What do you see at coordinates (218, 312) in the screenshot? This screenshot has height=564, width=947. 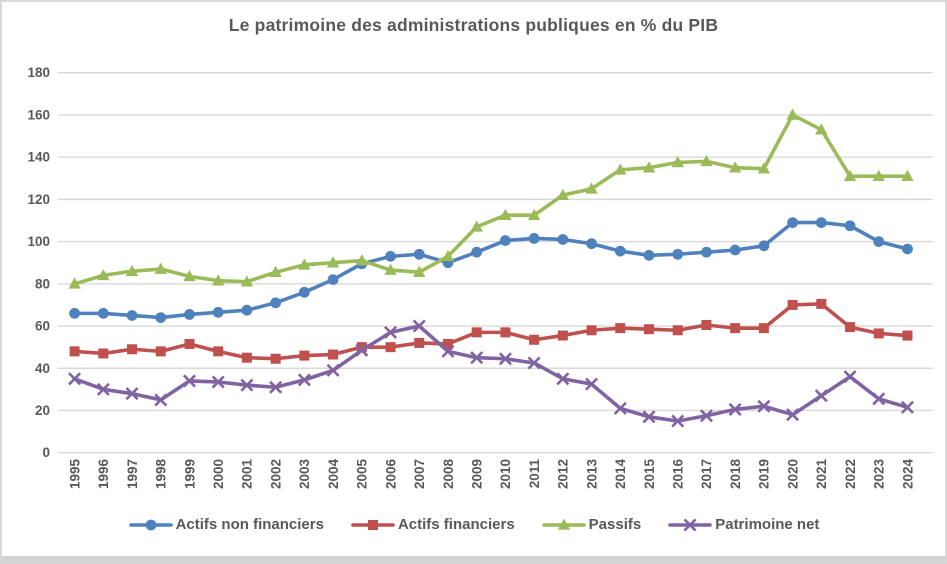 I see `actifs-non-financiers-point-2000` at bounding box center [218, 312].